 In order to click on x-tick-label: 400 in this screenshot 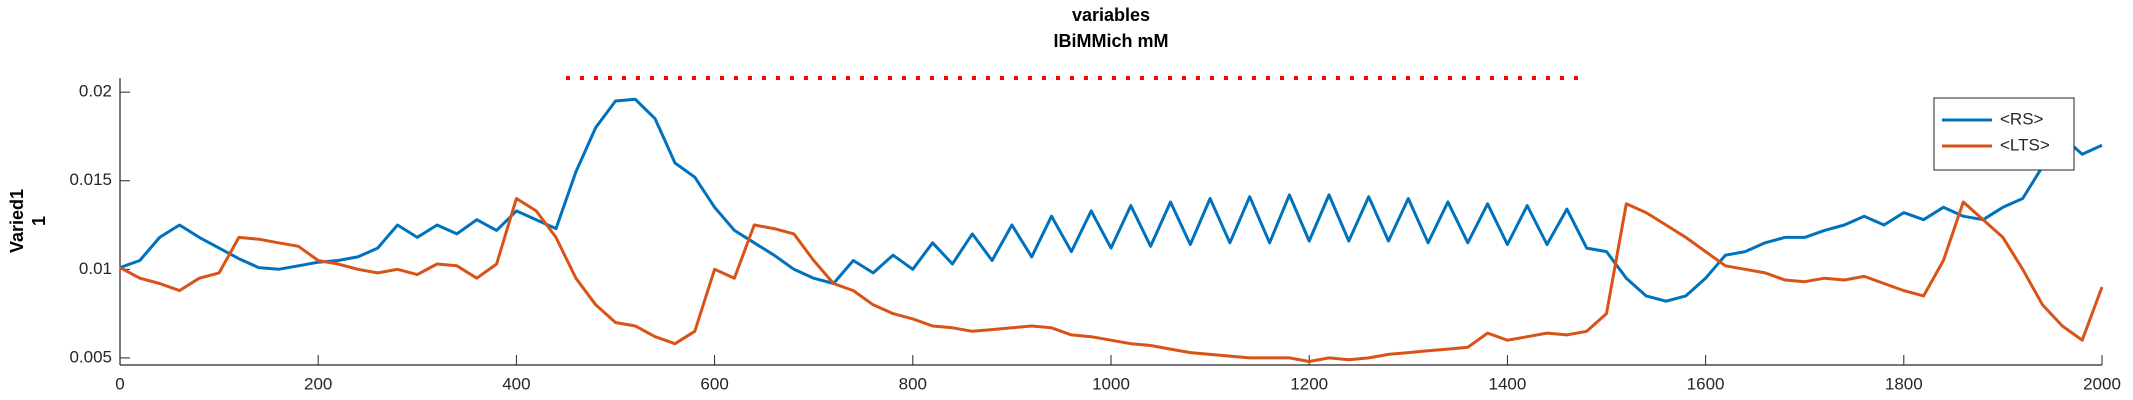, I will do `click(516, 383)`.